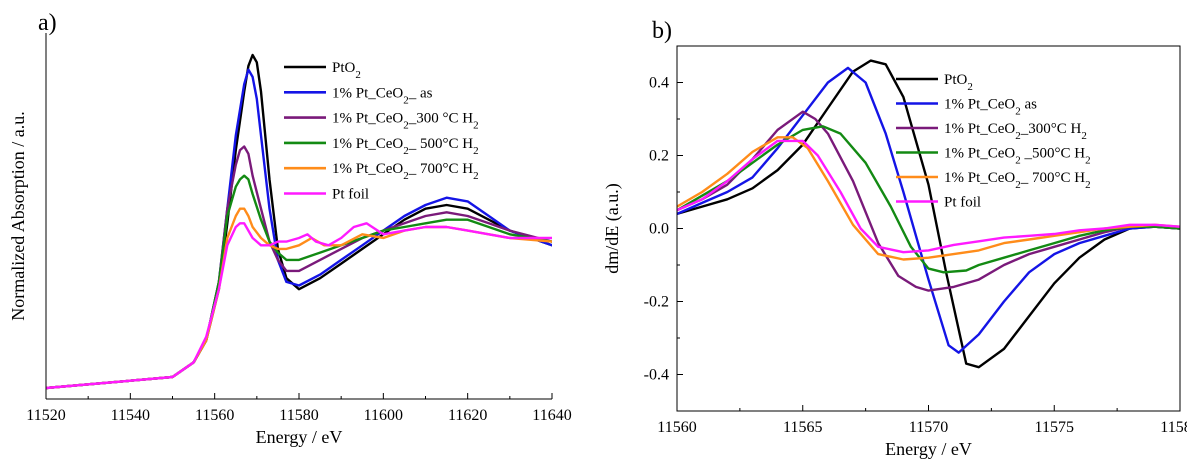 Image resolution: width=1187 pixels, height=468 pixels. I want to click on x-tick-label: 11620, so click(467, 415).